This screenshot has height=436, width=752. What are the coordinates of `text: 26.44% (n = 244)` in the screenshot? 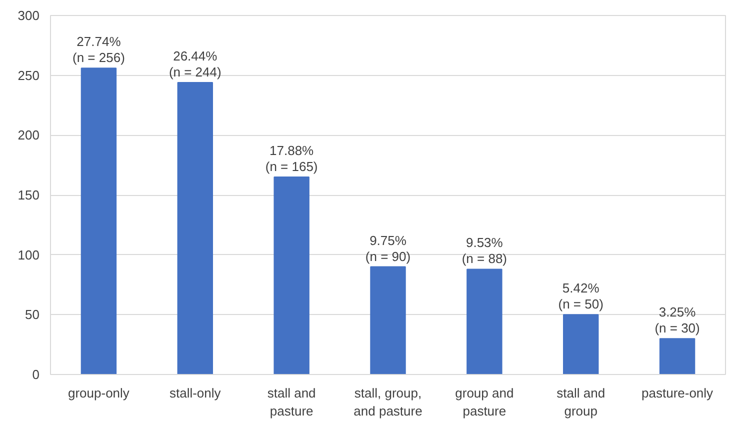 It's located at (195, 64).